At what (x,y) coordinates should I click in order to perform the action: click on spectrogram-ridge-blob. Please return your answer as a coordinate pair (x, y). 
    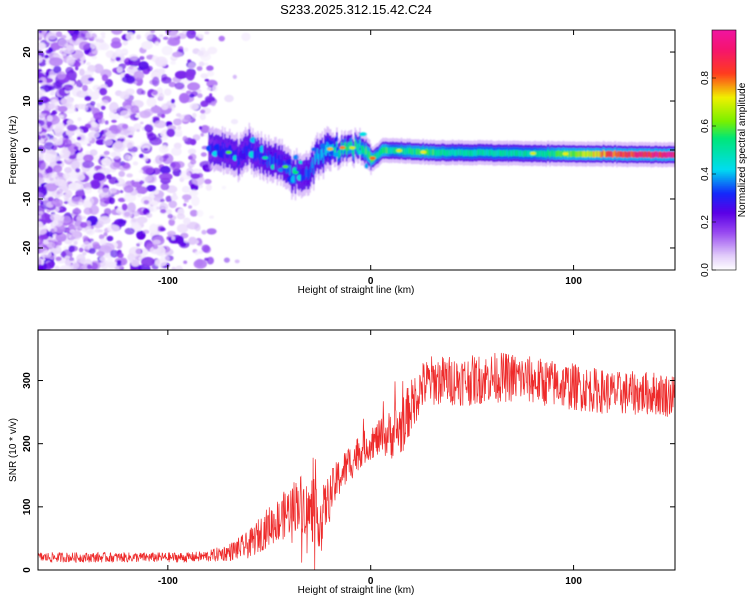
    Looking at the image, I should click on (303, 172).